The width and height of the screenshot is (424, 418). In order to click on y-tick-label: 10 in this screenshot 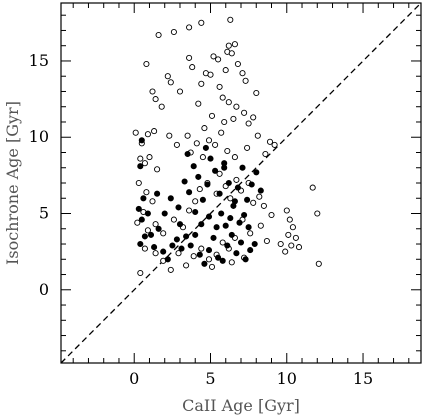, I will do `click(39, 136)`.